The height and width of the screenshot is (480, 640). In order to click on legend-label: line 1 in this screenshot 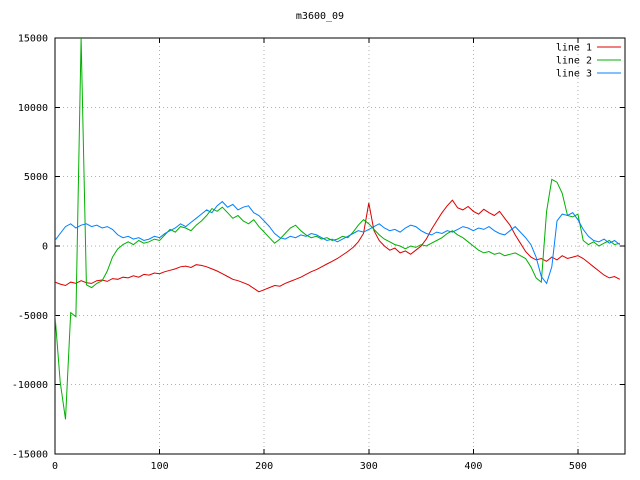, I will do `click(574, 48)`.